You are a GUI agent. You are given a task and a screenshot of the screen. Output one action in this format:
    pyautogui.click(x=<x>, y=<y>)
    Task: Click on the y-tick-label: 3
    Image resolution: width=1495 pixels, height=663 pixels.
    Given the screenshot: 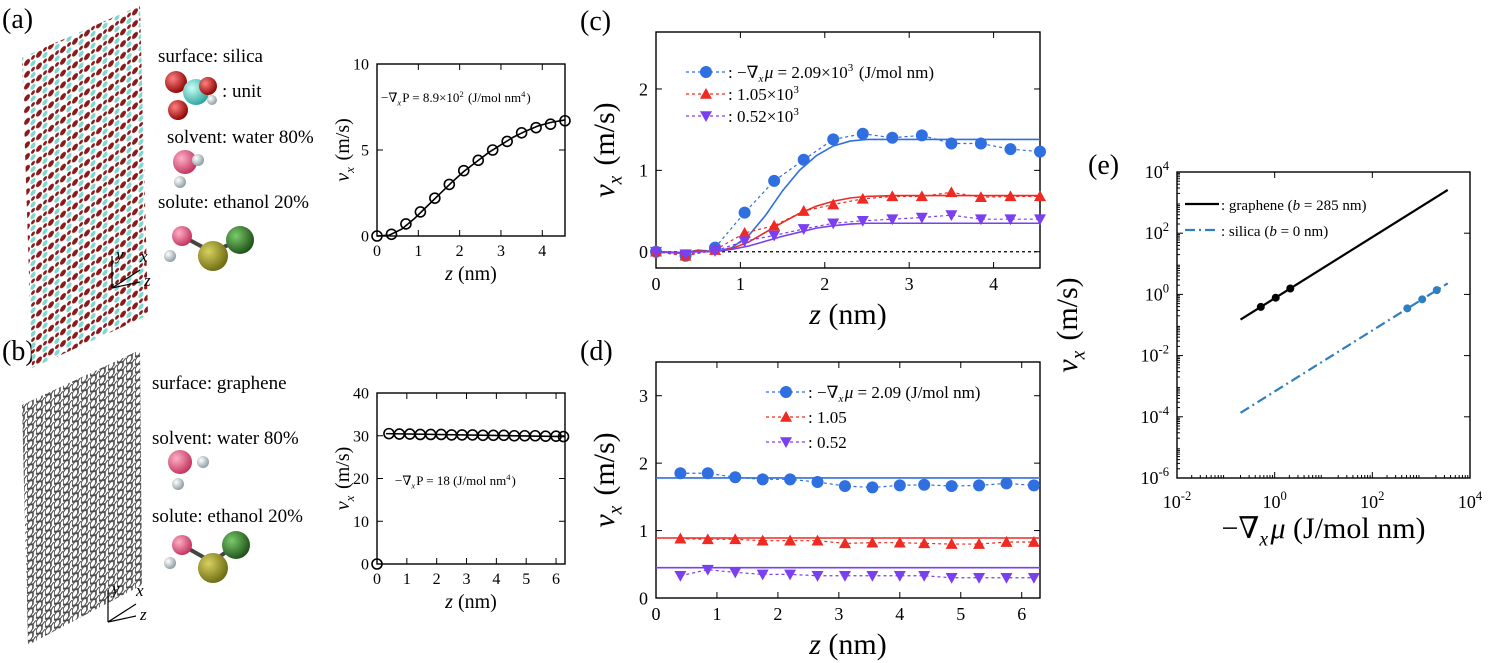 What is the action you would take?
    pyautogui.click(x=643, y=396)
    